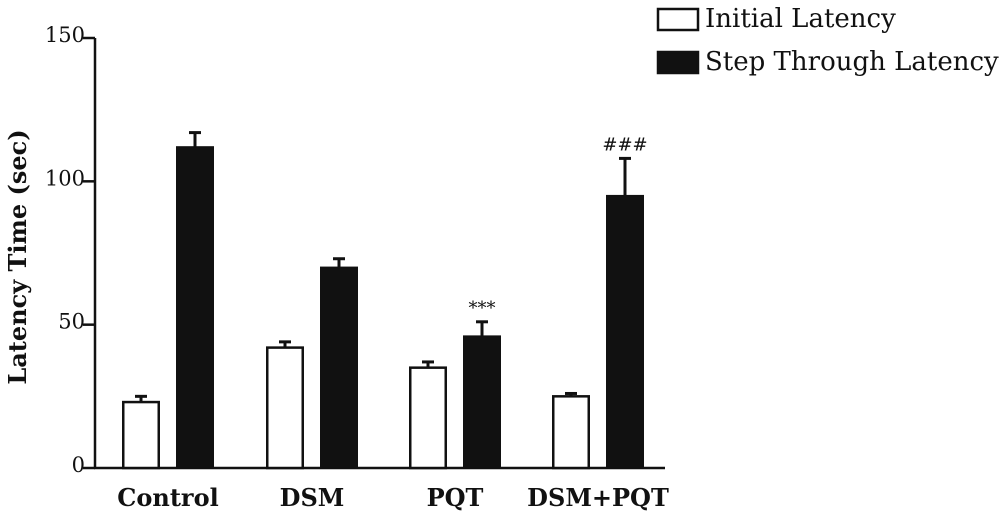  What do you see at coordinates (65, 178) in the screenshot?
I see `y-tick-label: 100` at bounding box center [65, 178].